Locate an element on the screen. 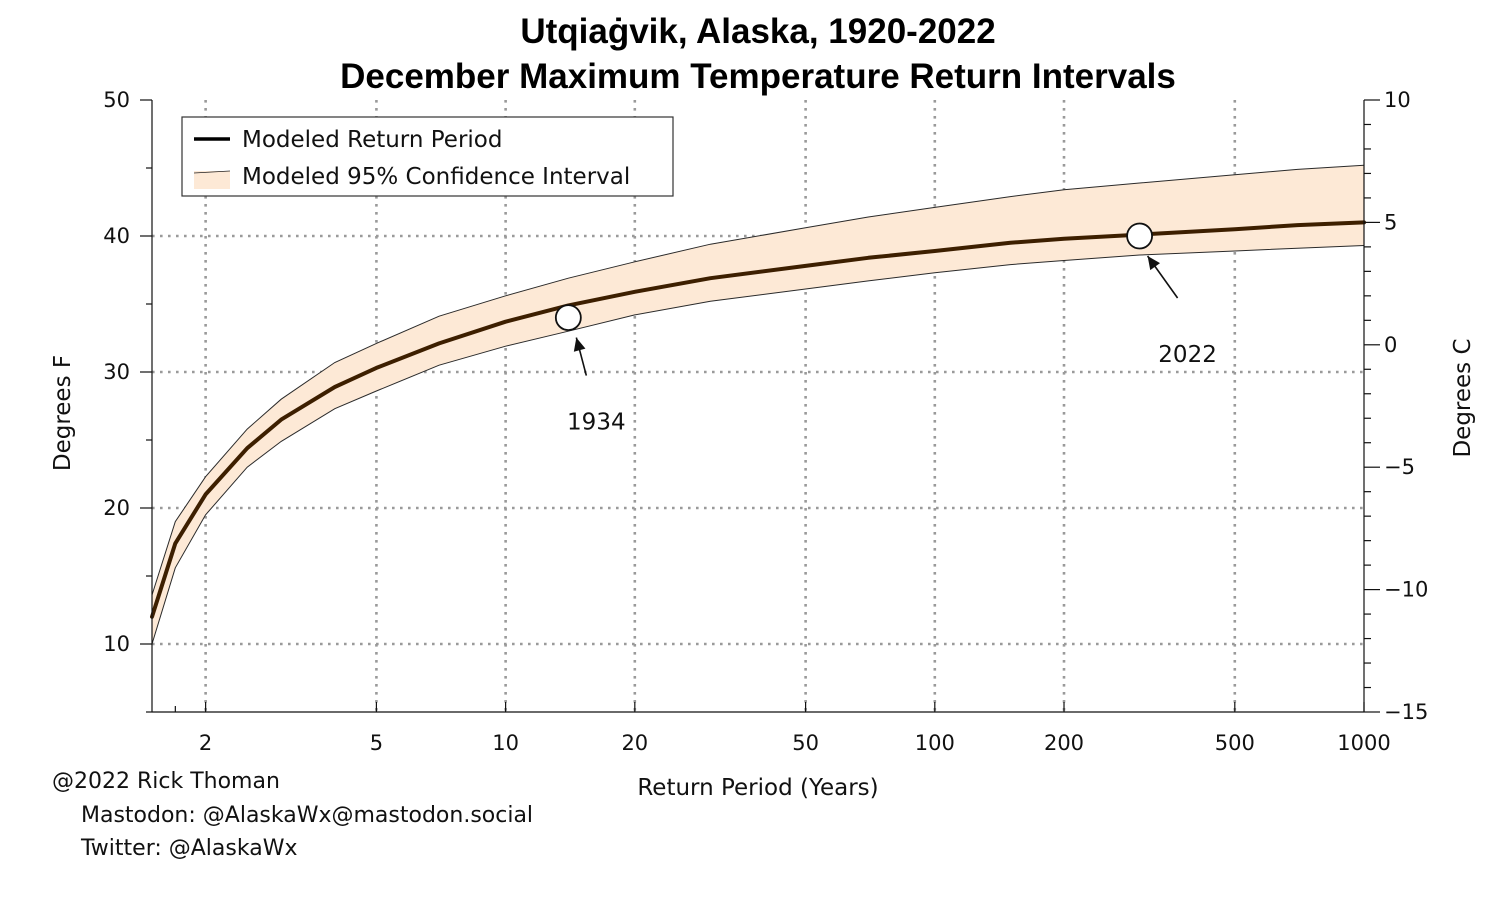 This screenshot has height=900, width=1500. y-right-tick-label: 10 is located at coordinates (1397, 100).